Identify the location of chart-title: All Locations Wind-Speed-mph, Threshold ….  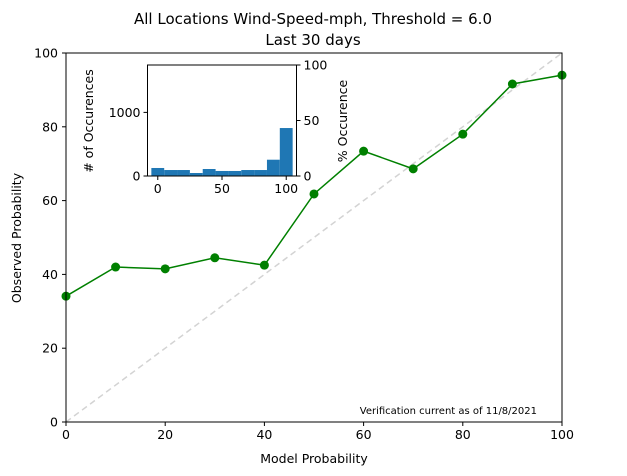
(313, 19).